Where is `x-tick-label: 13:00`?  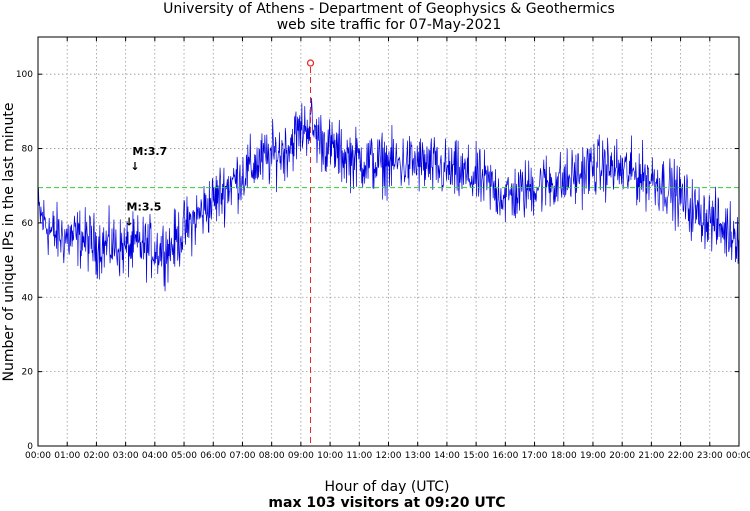 x-tick-label: 13:00 is located at coordinates (418, 456).